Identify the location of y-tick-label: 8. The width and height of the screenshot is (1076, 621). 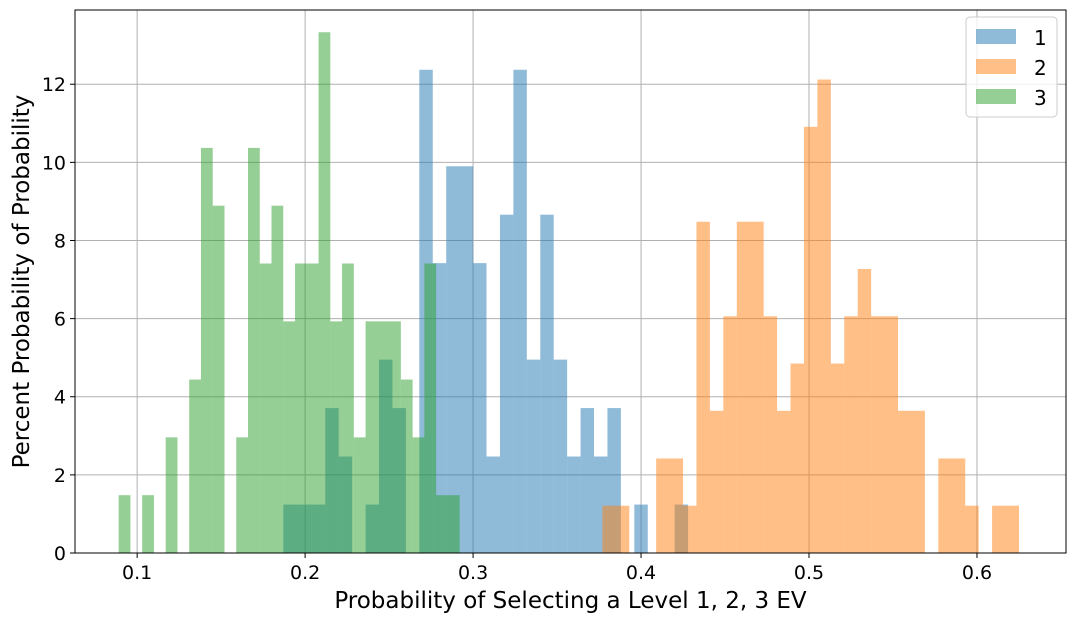
(60, 241).